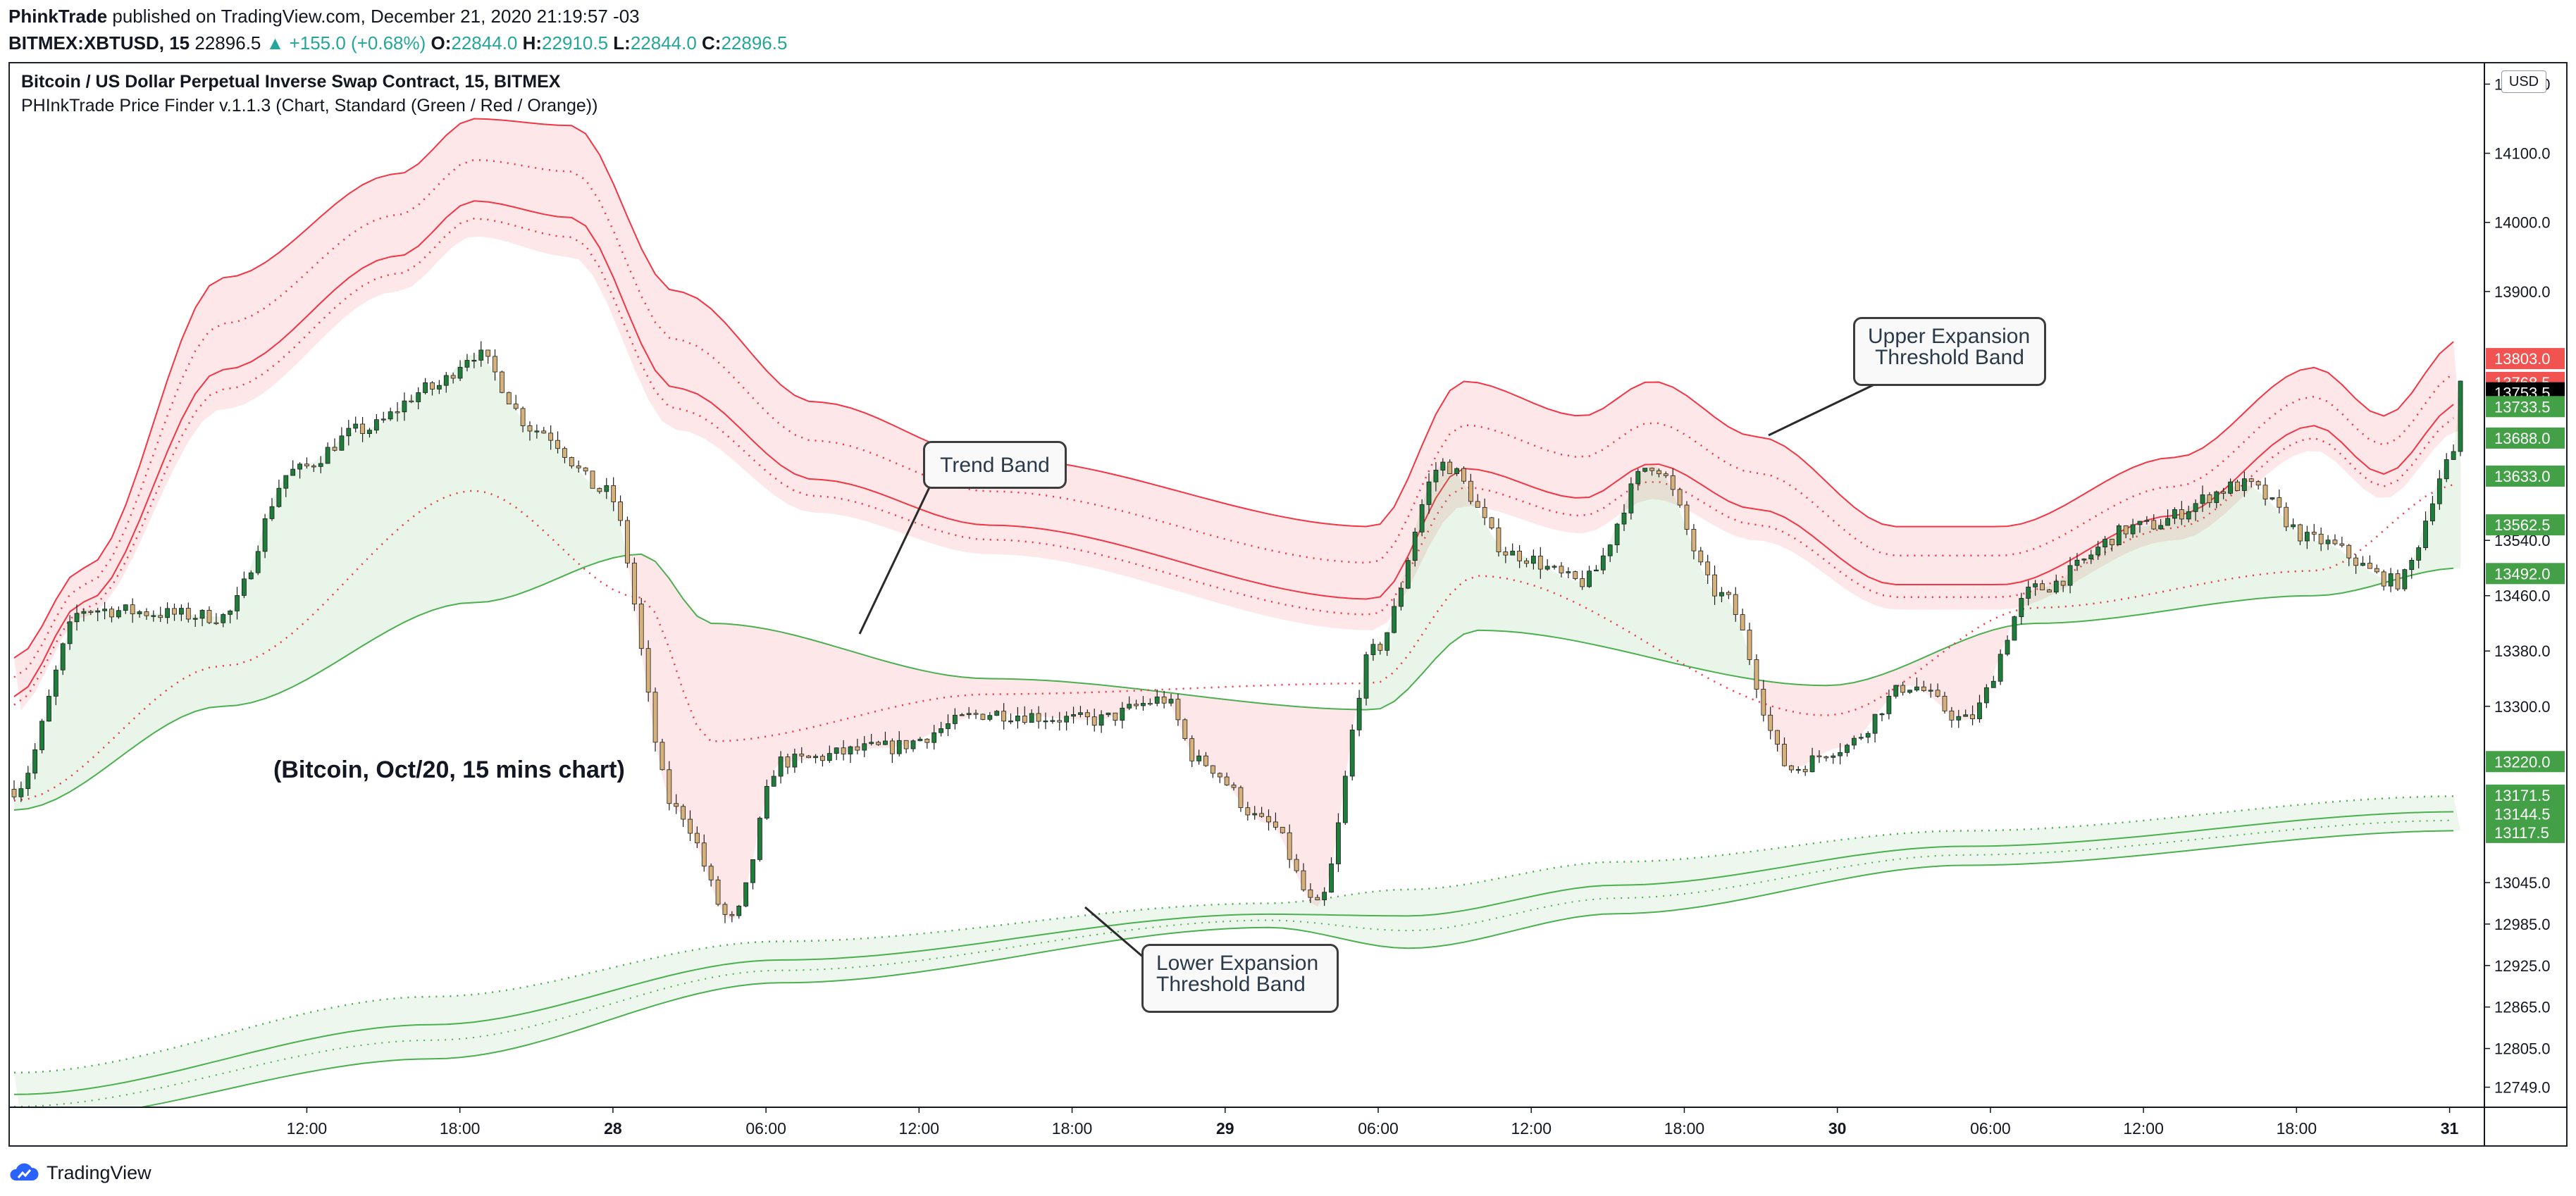 This screenshot has width=2576, height=1196. Describe the element at coordinates (484, 43) in the screenshot. I see `open-value: 22844.0` at that location.